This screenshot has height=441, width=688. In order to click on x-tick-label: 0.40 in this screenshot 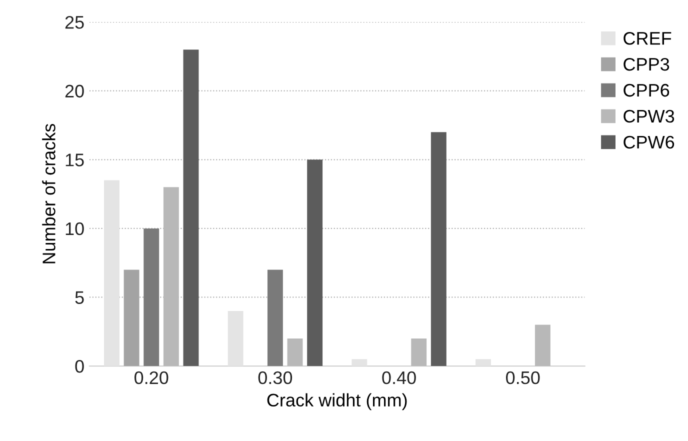, I will do `click(399, 377)`.